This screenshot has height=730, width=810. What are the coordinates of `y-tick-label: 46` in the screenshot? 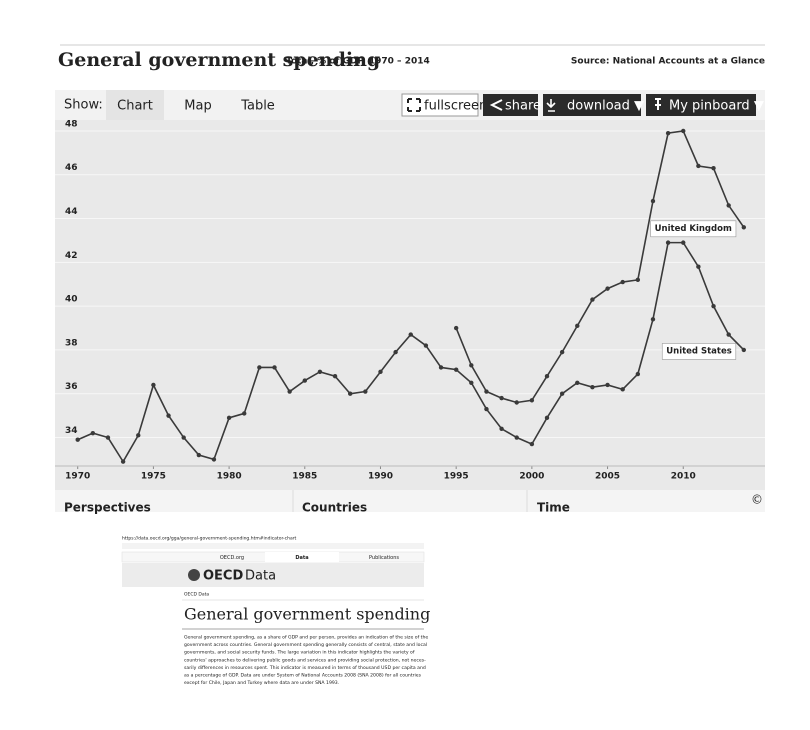 It's located at (71, 168).